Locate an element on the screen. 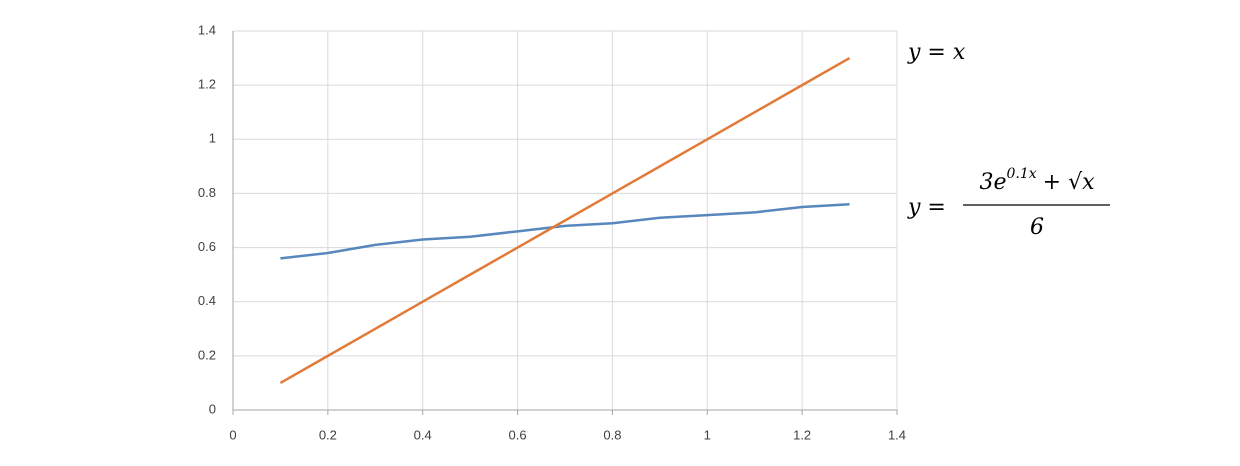  y-tick-label: 1 is located at coordinates (212, 138).